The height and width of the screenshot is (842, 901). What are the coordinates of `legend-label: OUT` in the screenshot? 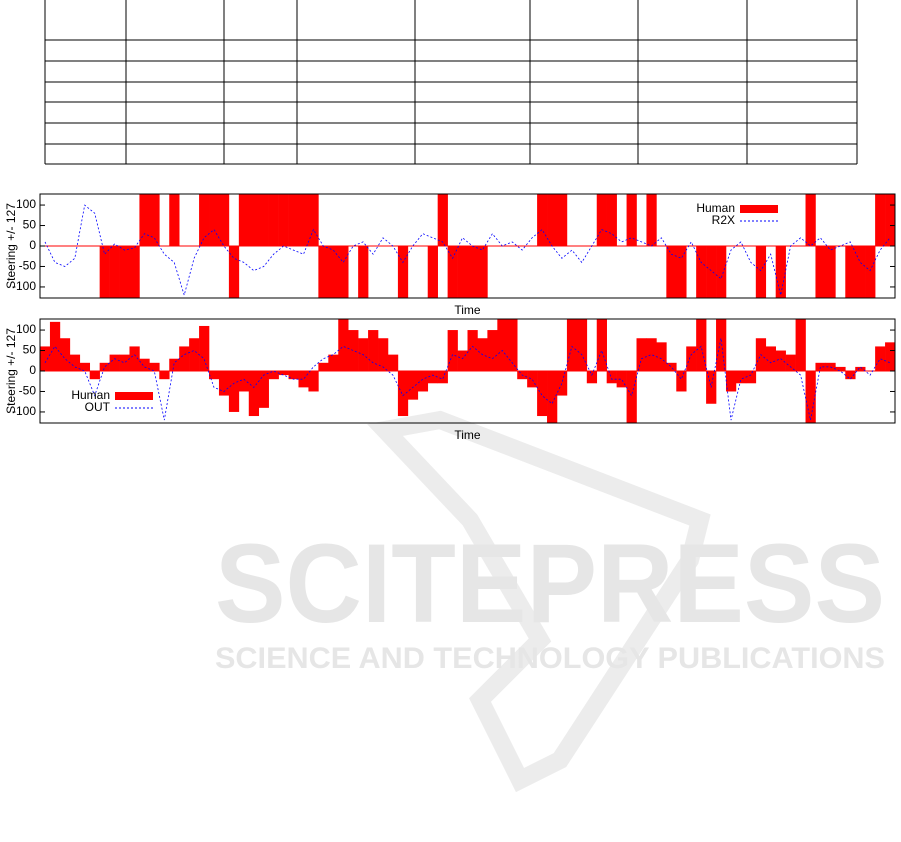 It's located at (98, 407).